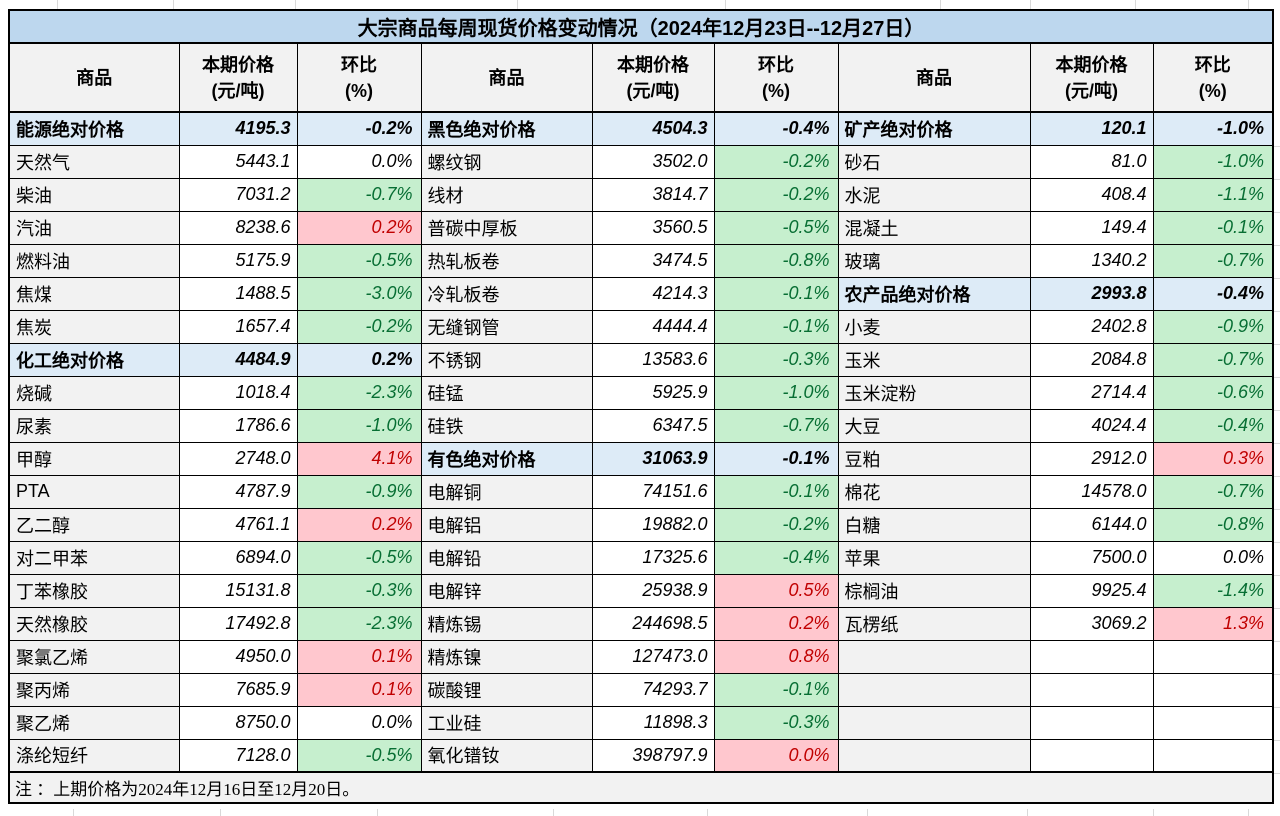 This screenshot has width=1280, height=816. What do you see at coordinates (1091, 77) in the screenshot?
I see `header-current-price: 本期价格 (元/吨)` at bounding box center [1091, 77].